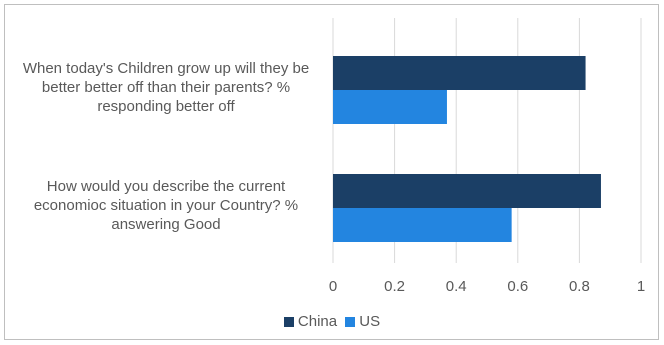 The width and height of the screenshot is (664, 345). What do you see at coordinates (333, 286) in the screenshot?
I see `x-tick-label-0: 0` at bounding box center [333, 286].